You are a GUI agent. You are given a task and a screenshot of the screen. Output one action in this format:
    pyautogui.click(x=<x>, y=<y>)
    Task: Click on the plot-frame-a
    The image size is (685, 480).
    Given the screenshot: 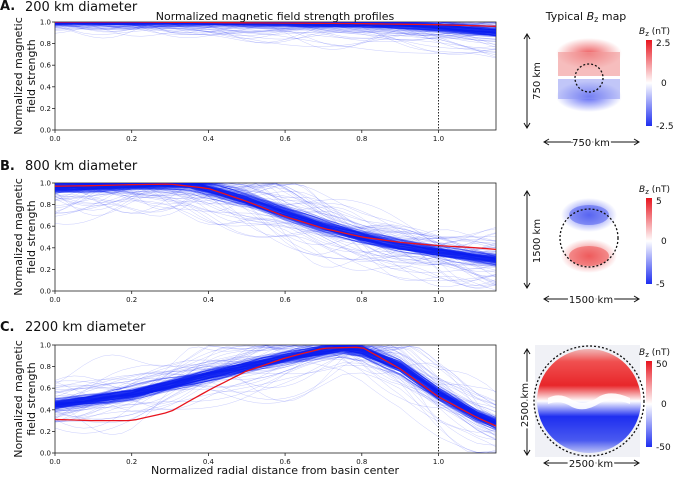 What is the action you would take?
    pyautogui.click(x=275, y=76)
    